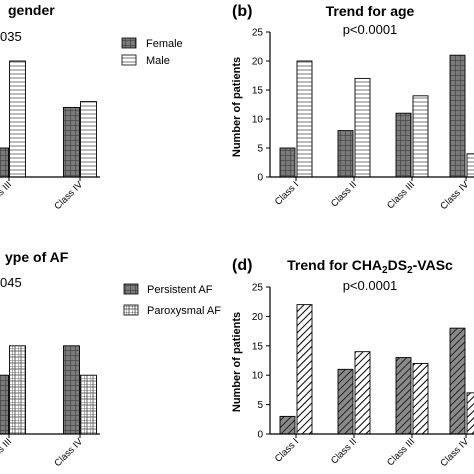 The height and width of the screenshot is (474, 474). Describe the element at coordinates (7, 449) in the screenshot. I see `category-label-3-1: lass III` at that location.